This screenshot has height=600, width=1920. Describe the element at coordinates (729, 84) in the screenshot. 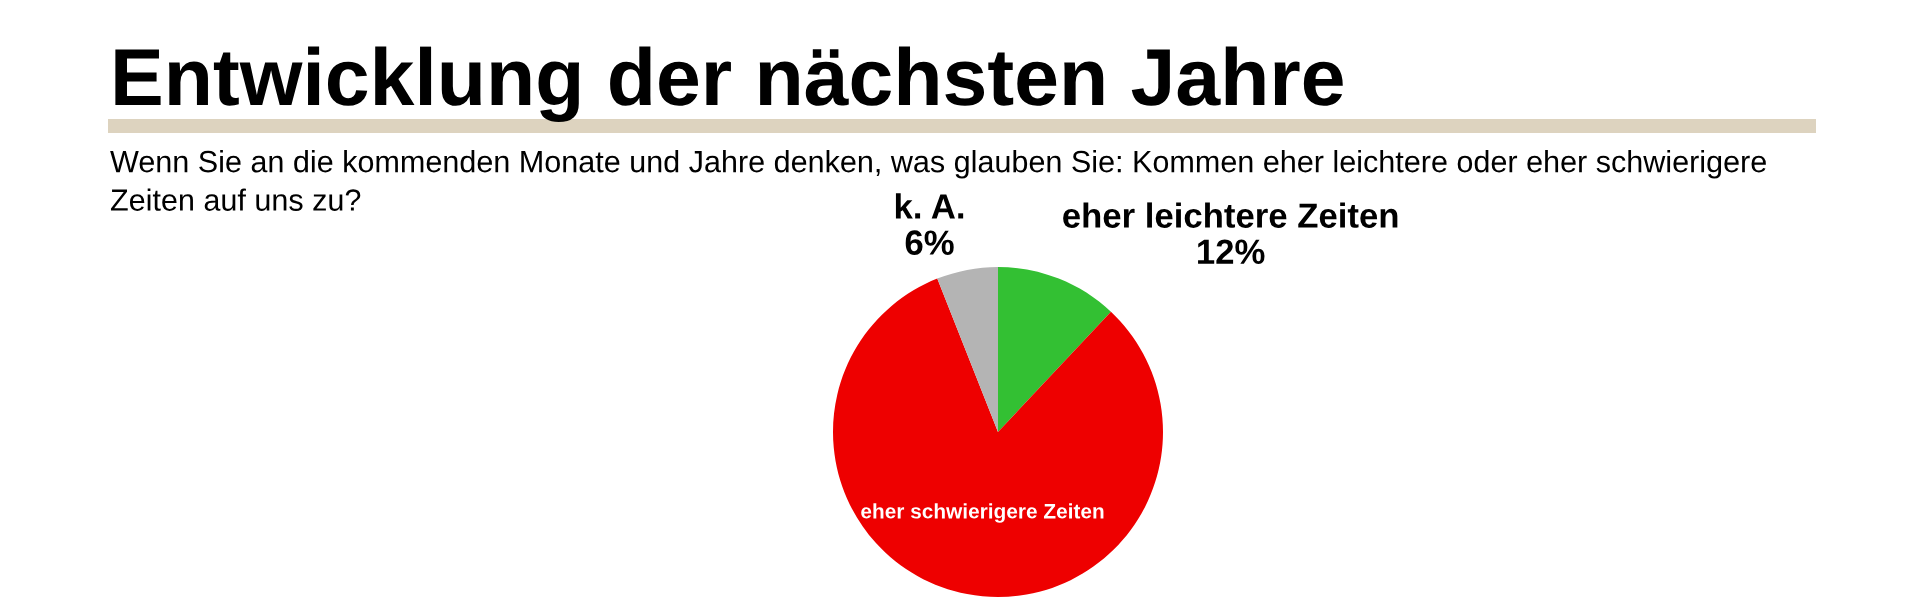

I see `chart-title: Entwicklung der nächsten Jahre` at that location.